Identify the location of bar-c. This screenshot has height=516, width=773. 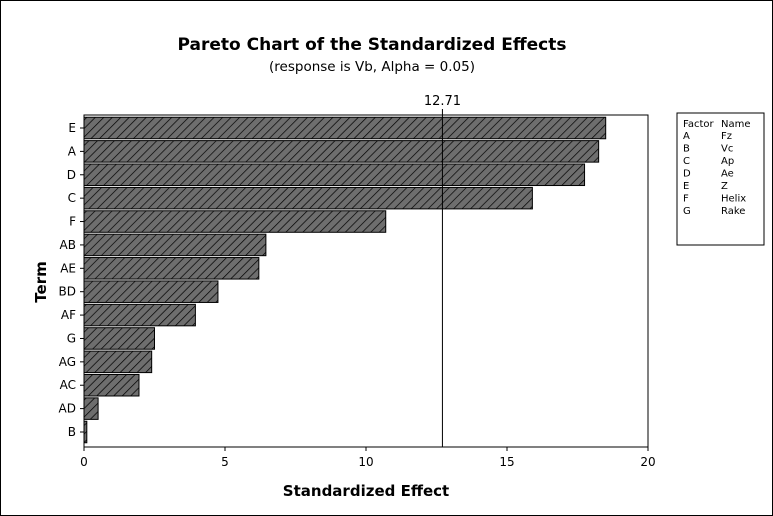
(308, 198).